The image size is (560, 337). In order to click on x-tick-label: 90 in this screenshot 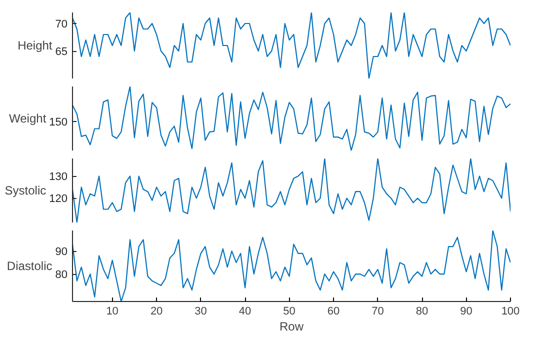, I will do `click(466, 312)`.